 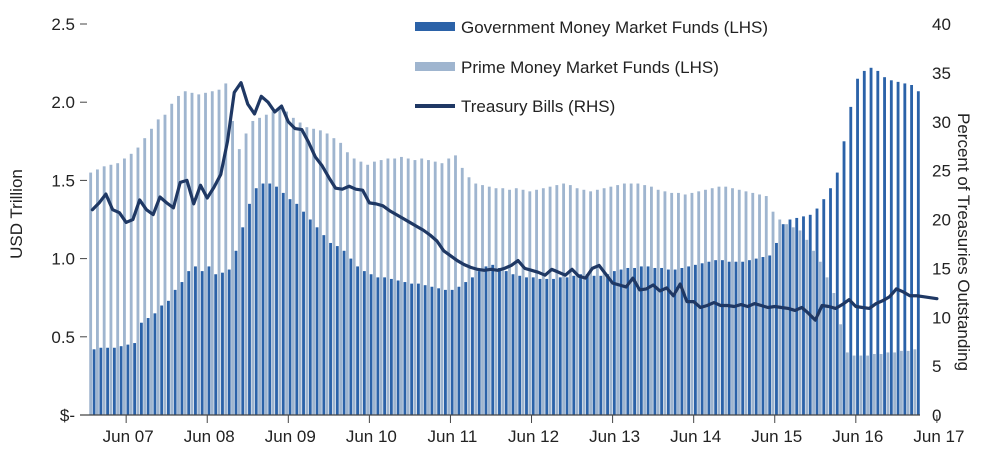 What do you see at coordinates (936, 366) in the screenshot?
I see `right-tick-label: 5` at bounding box center [936, 366].